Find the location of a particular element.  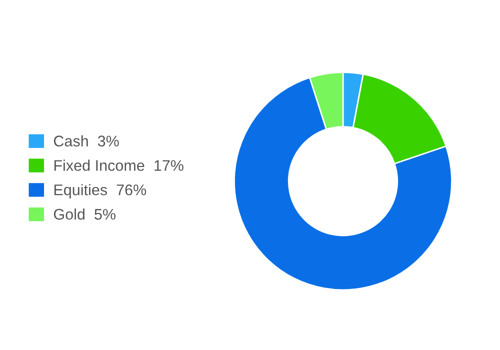

legend-label: Equities 76% is located at coordinates (100, 191).